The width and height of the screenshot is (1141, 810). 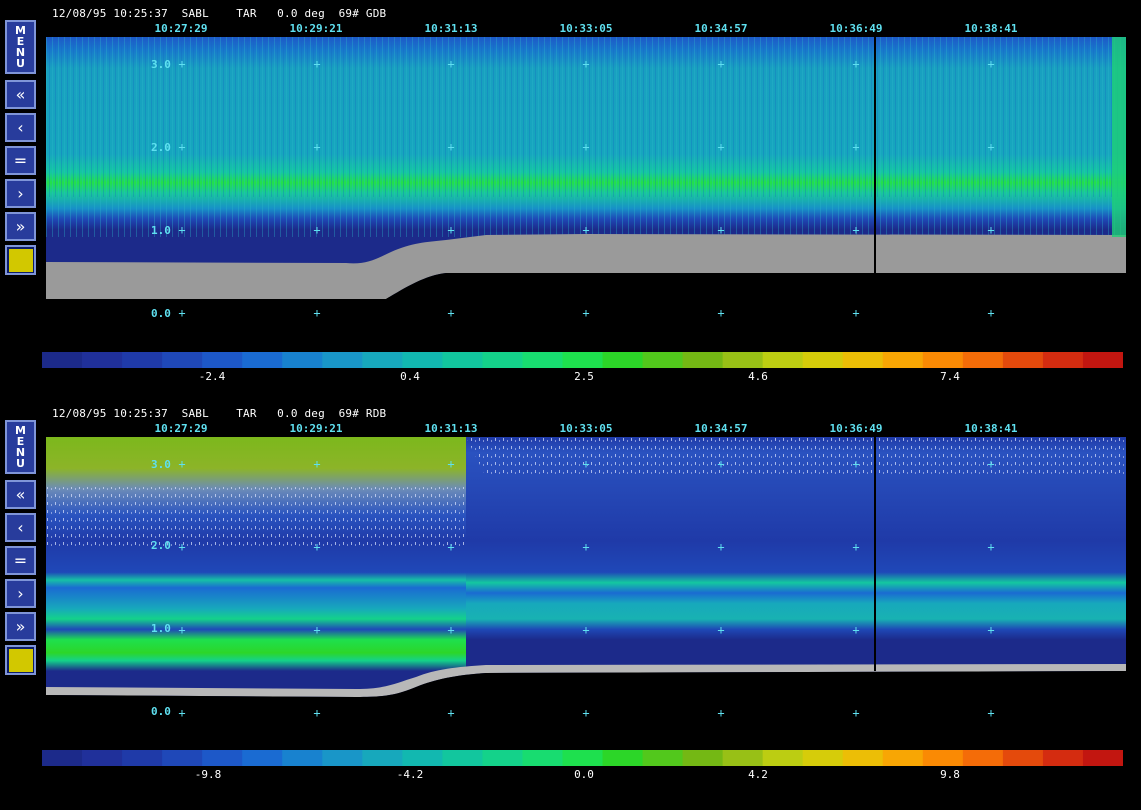 What do you see at coordinates (20, 30) in the screenshot?
I see `menu-letter: M` at bounding box center [20, 30].